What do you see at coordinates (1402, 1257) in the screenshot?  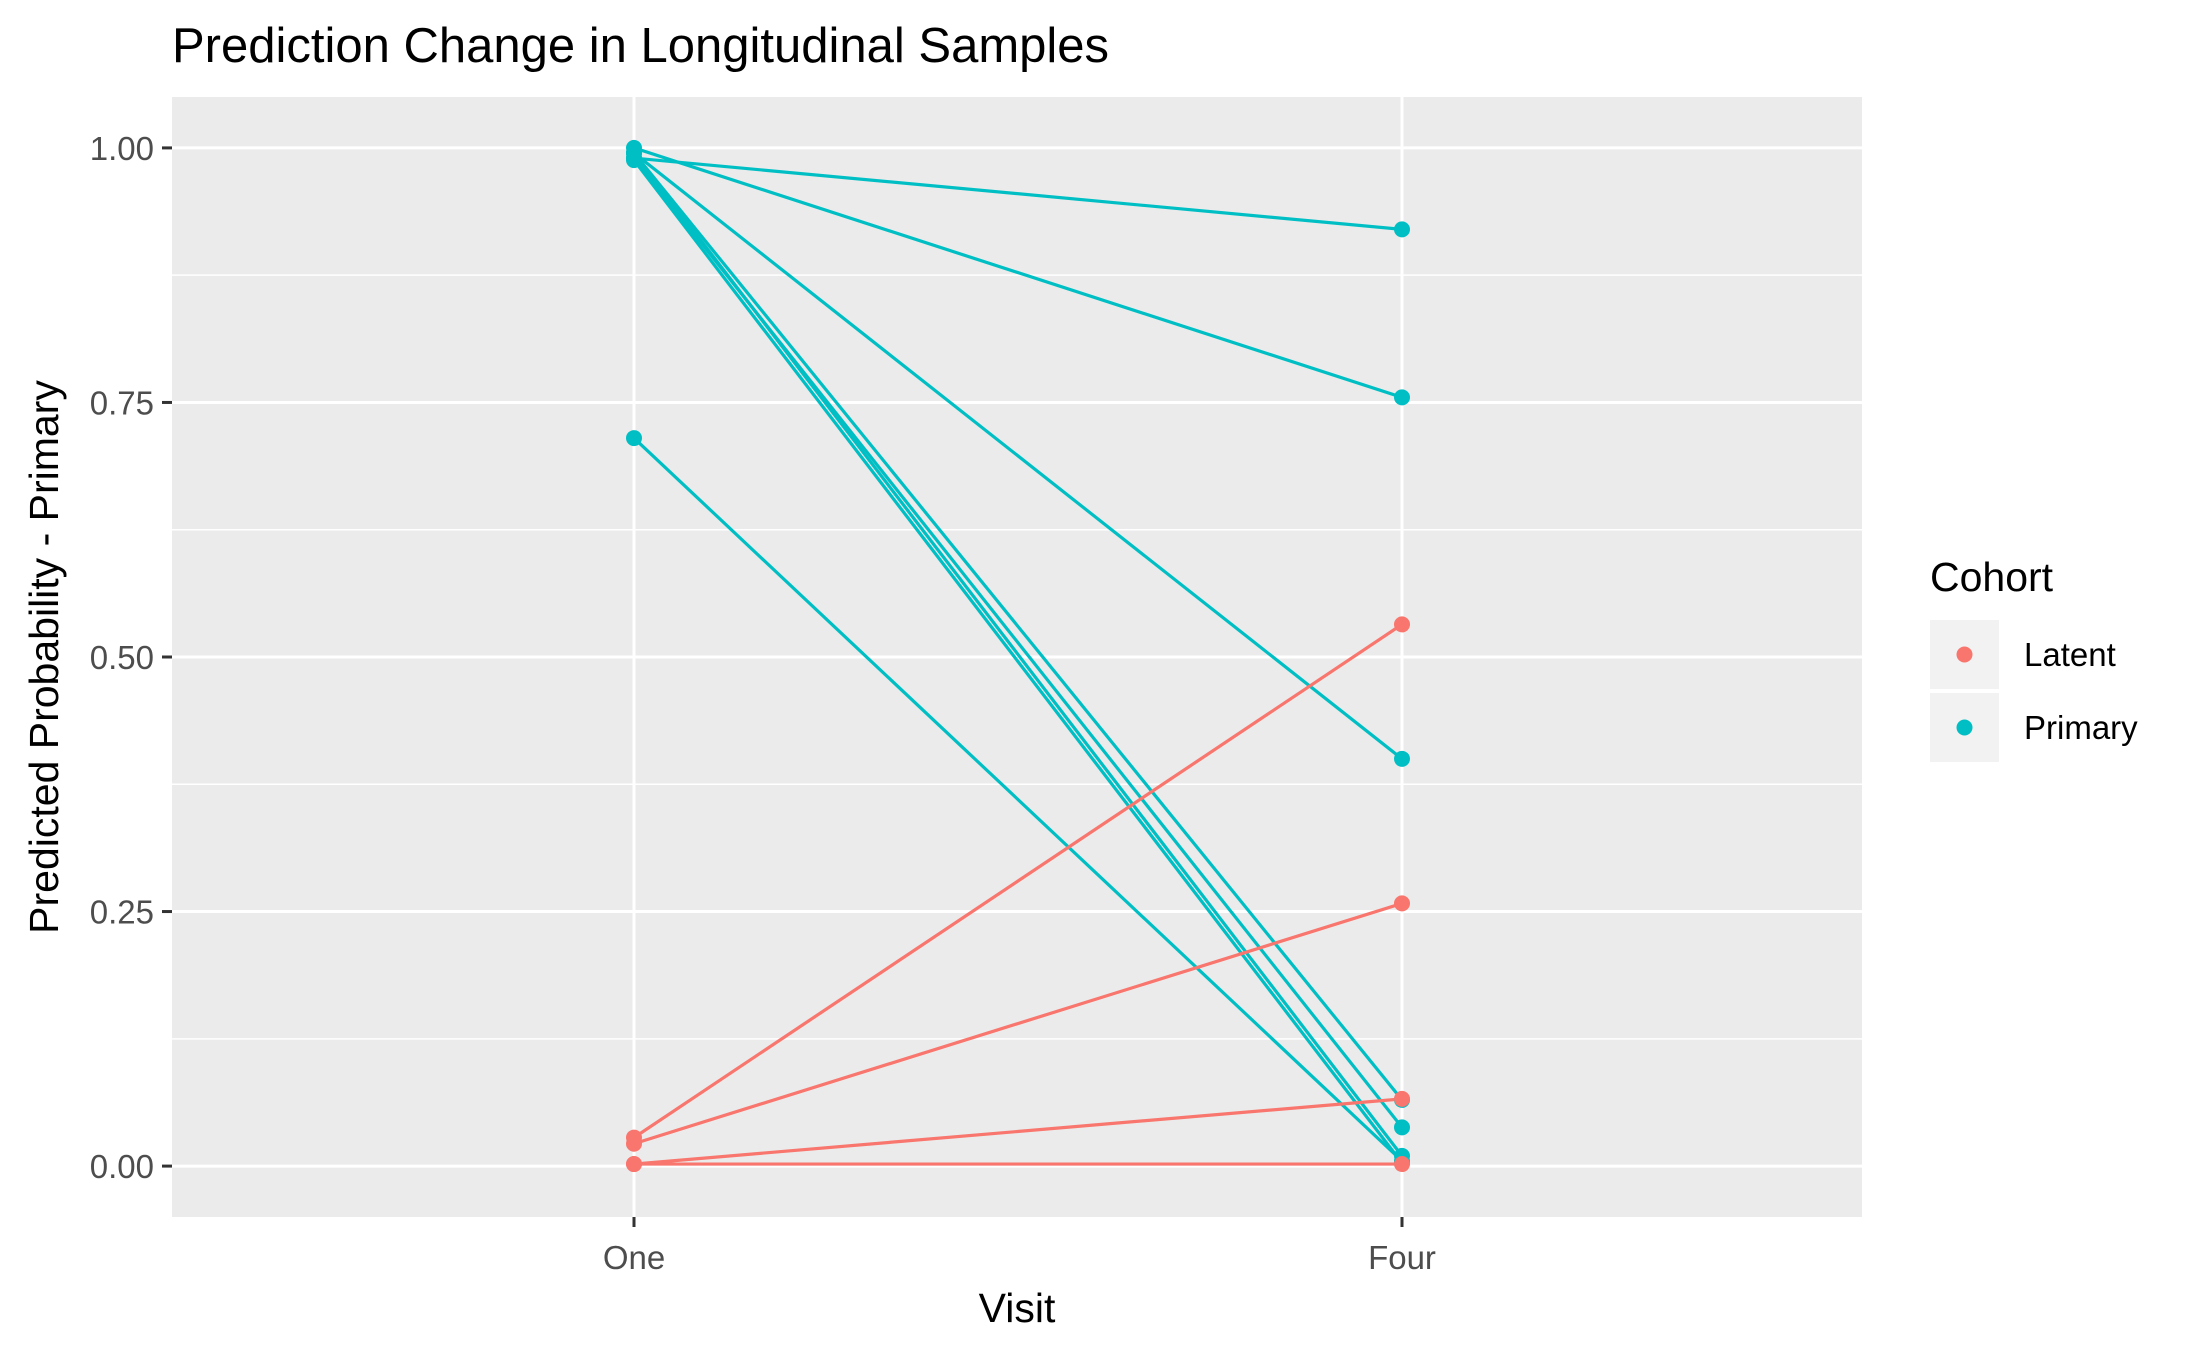 I see `x-tick-label: Four` at bounding box center [1402, 1257].